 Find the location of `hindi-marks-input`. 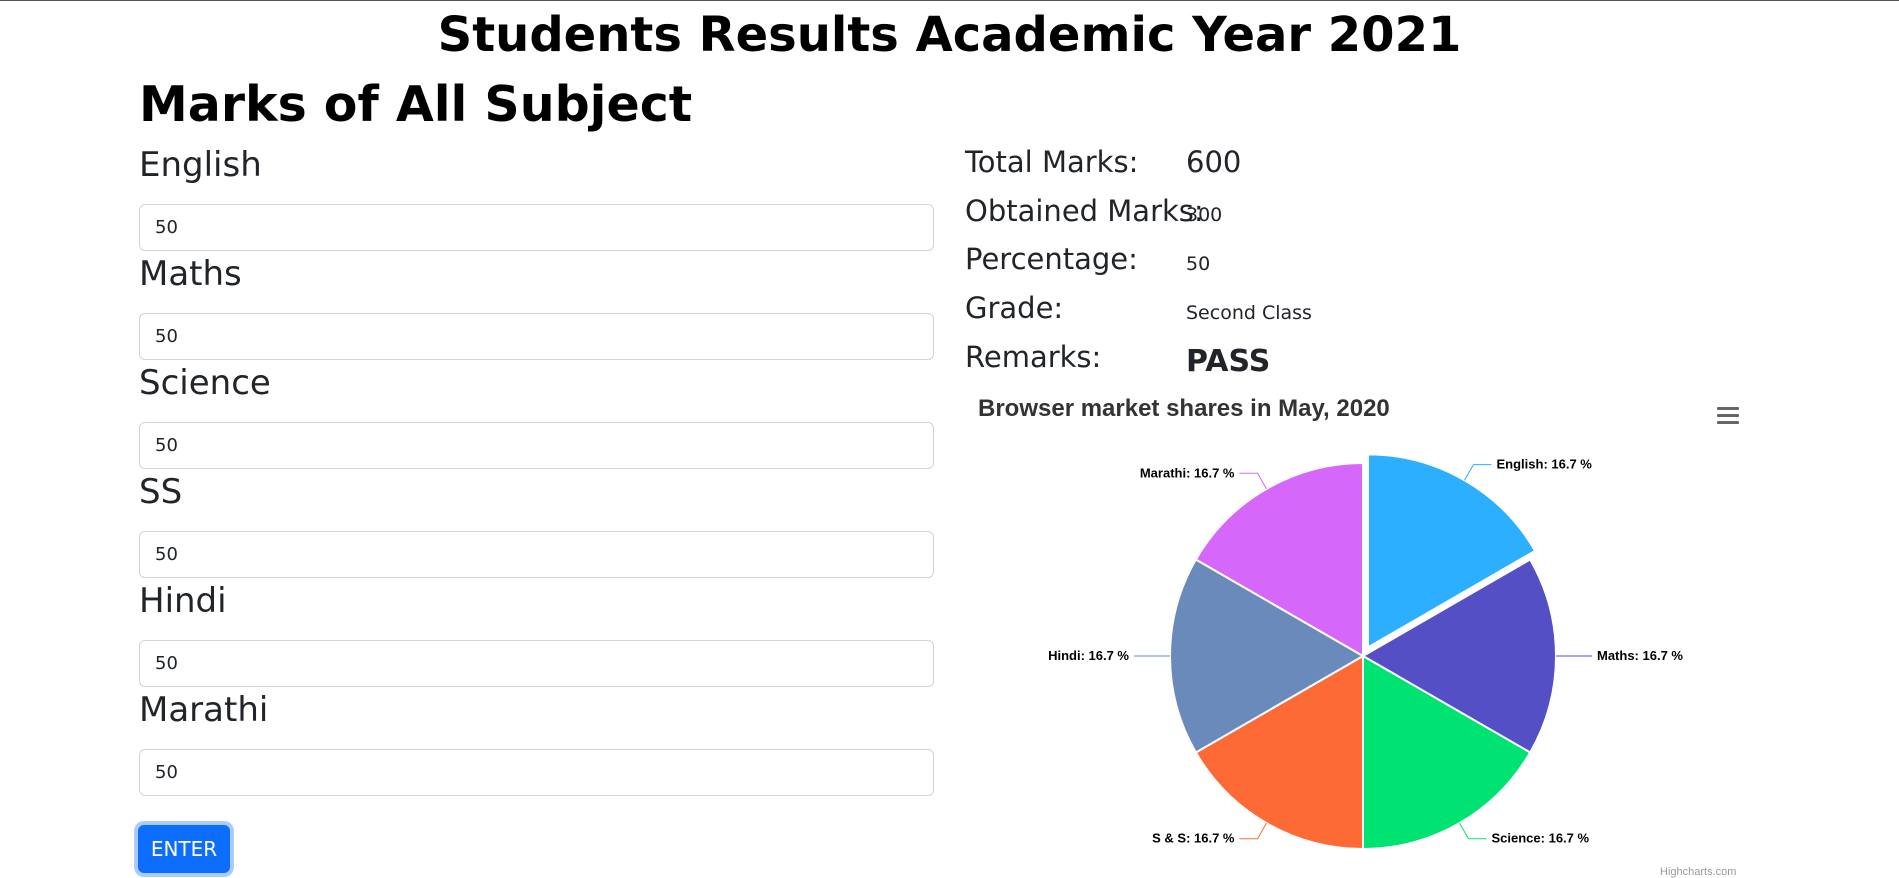

hindi-marks-input is located at coordinates (536, 663).